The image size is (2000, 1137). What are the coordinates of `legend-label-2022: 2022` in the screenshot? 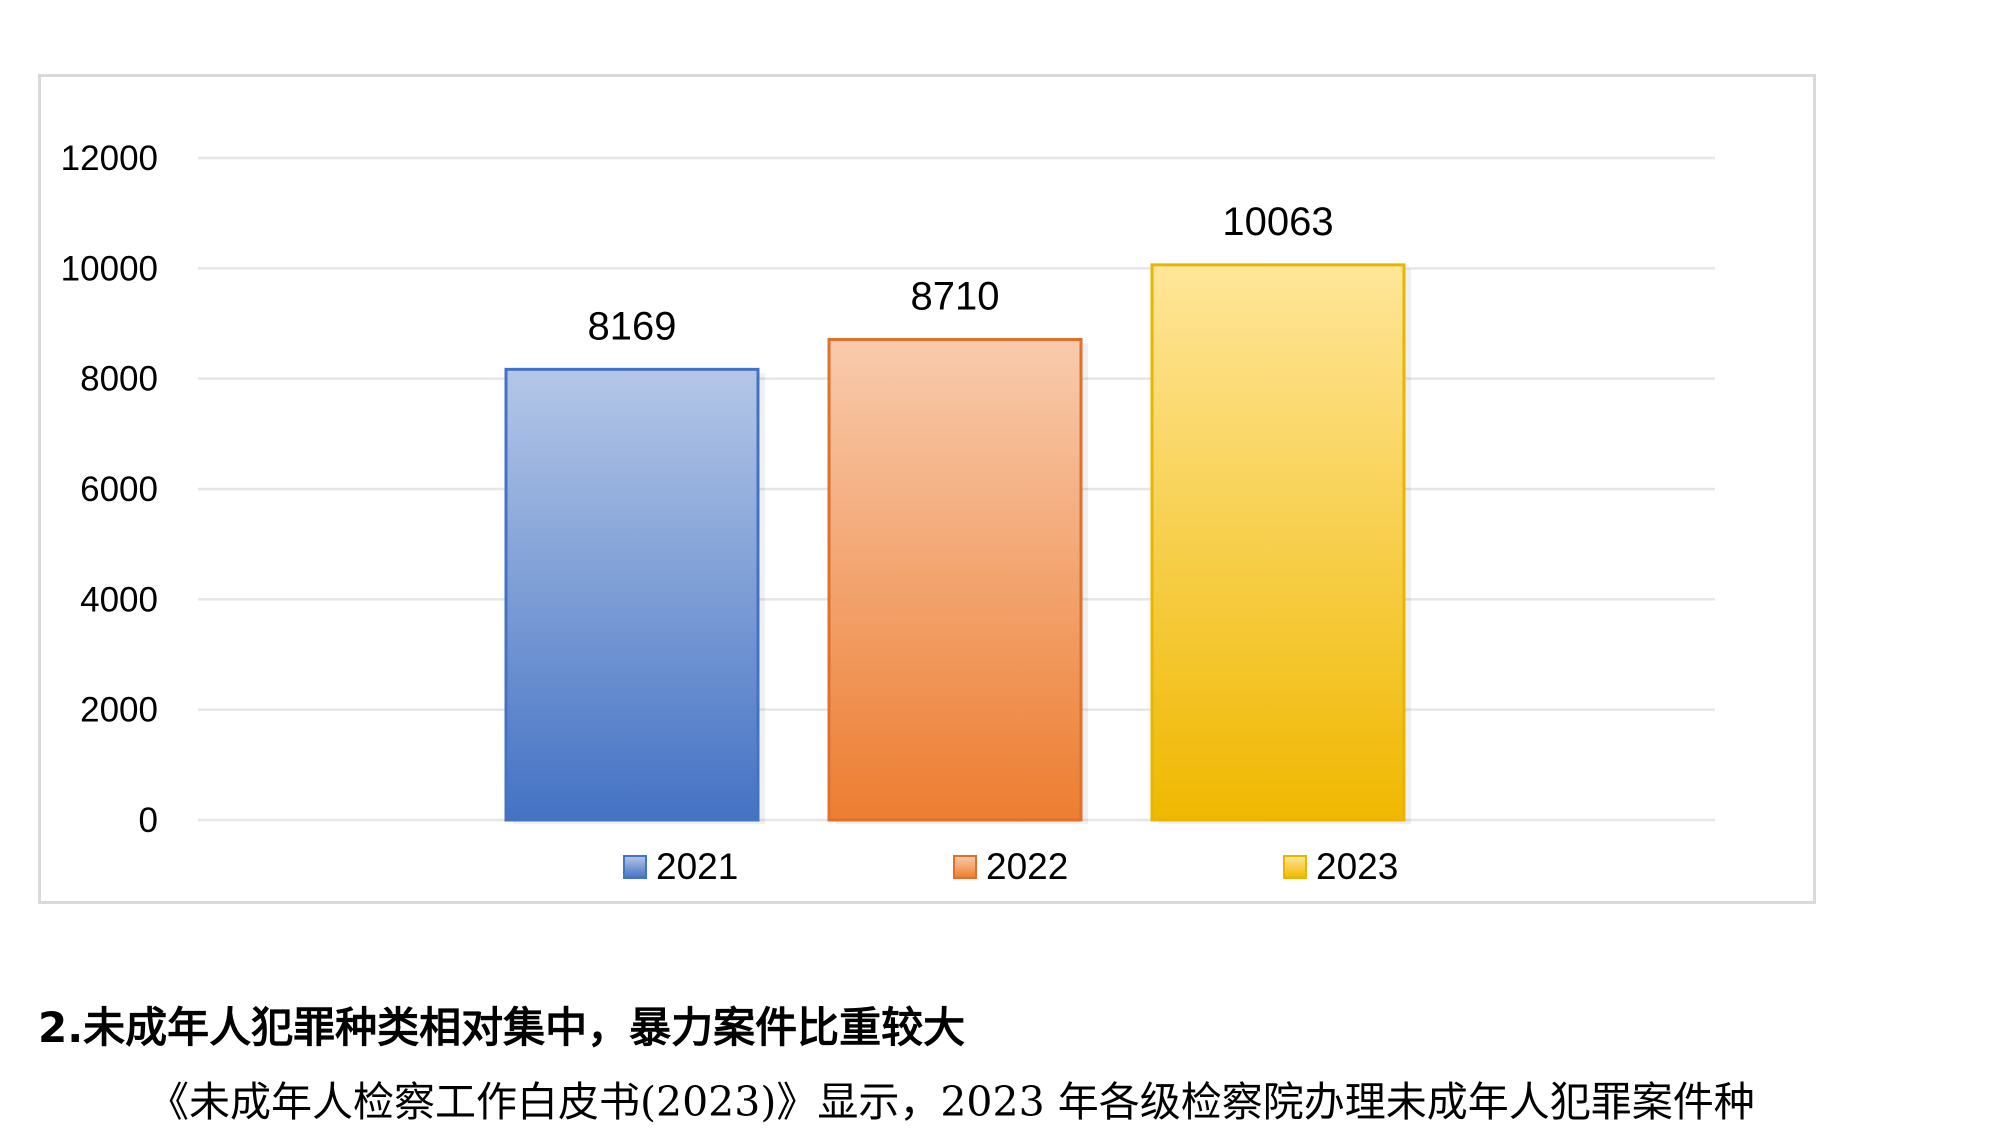 It's located at (1027, 866).